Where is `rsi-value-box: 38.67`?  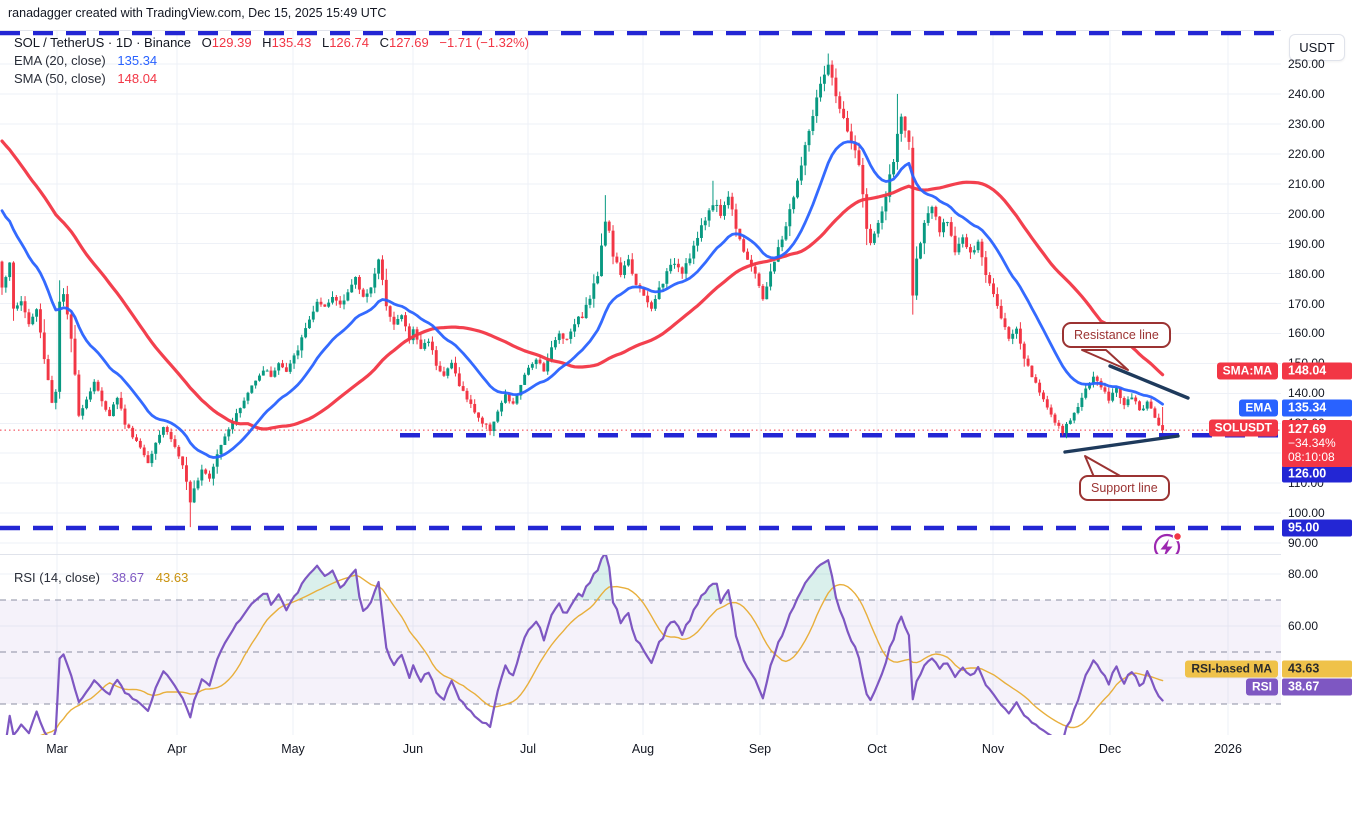 rsi-value-box: 38.67 is located at coordinates (1317, 687).